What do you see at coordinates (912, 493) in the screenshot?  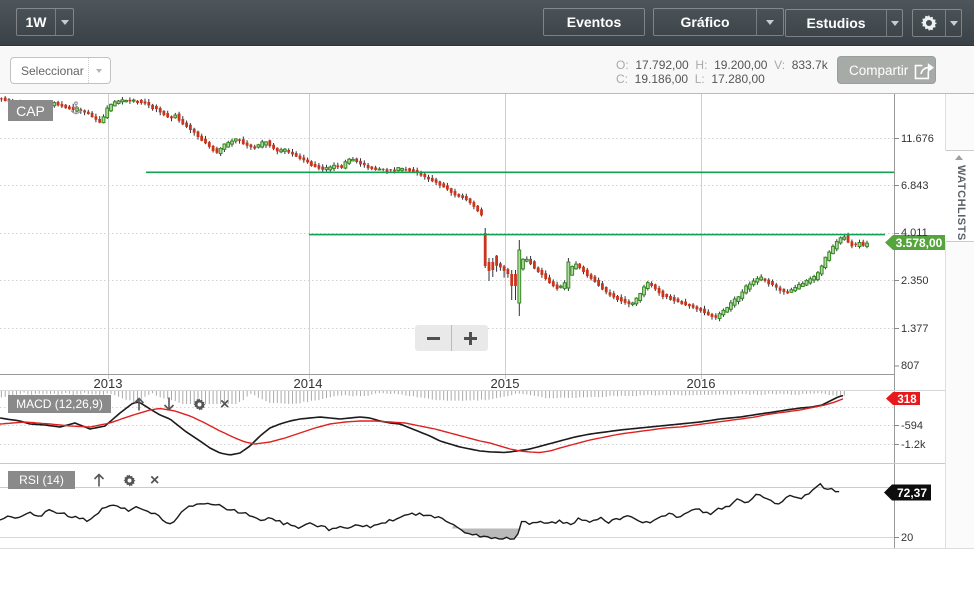 I see `svg-text: 72,37` at bounding box center [912, 493].